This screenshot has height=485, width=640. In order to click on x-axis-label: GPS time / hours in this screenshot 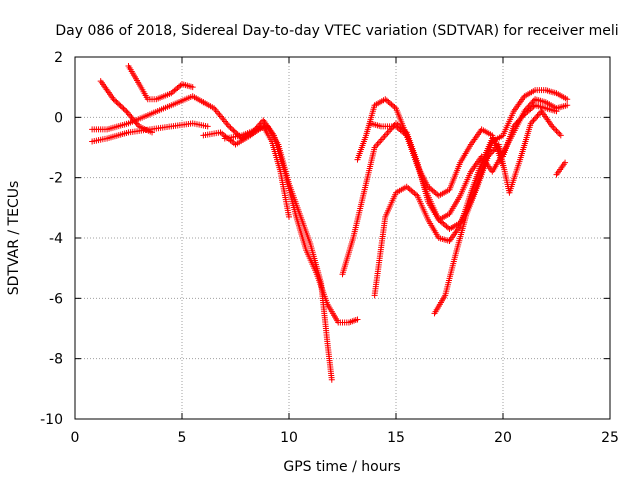, I will do `click(341, 467)`.